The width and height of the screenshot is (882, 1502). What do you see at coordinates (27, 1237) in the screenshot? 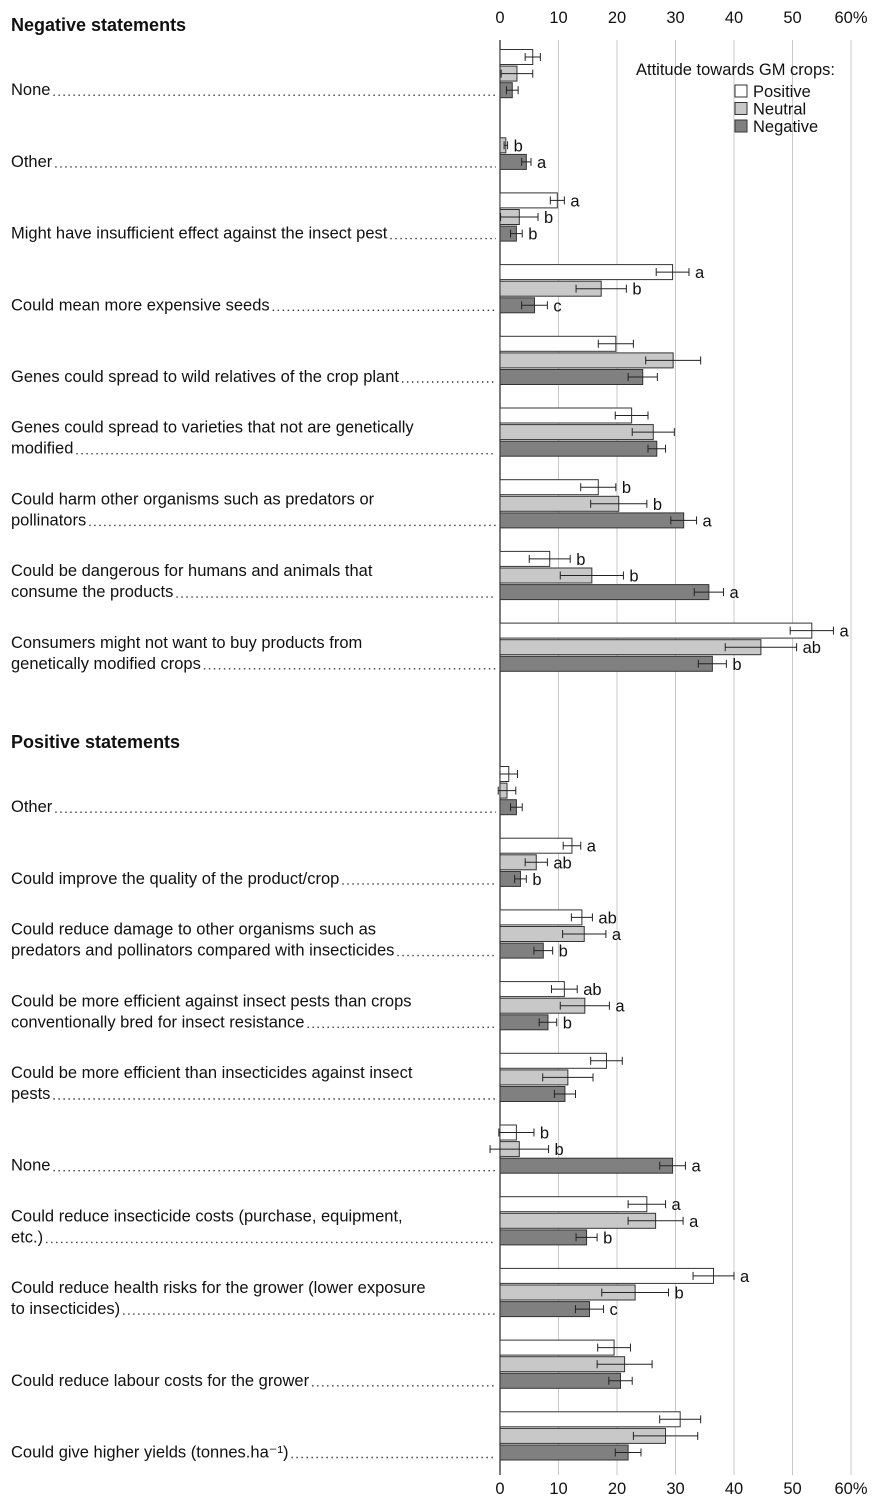
I see `category-label: etc.)` at bounding box center [27, 1237].